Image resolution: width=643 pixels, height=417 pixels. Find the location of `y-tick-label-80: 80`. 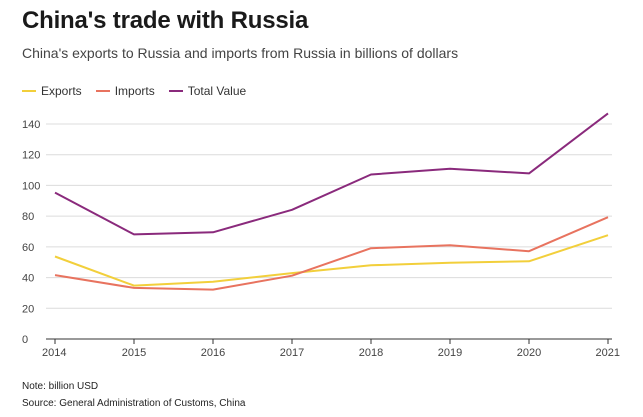

y-tick-label-80: 80 is located at coordinates (28, 217).